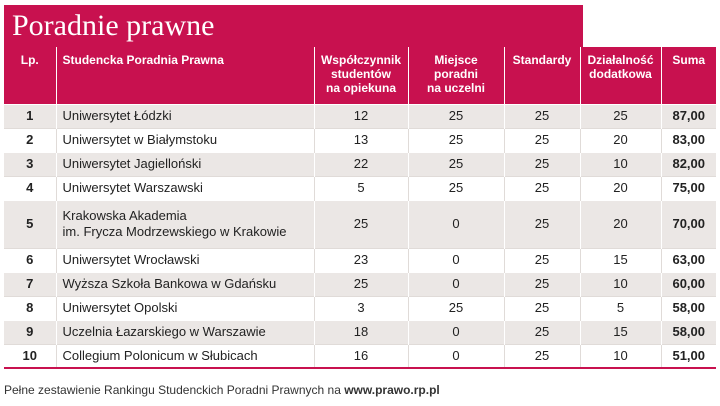 The image size is (720, 406). What do you see at coordinates (688, 223) in the screenshot?
I see `suma-cell: 70,00` at bounding box center [688, 223].